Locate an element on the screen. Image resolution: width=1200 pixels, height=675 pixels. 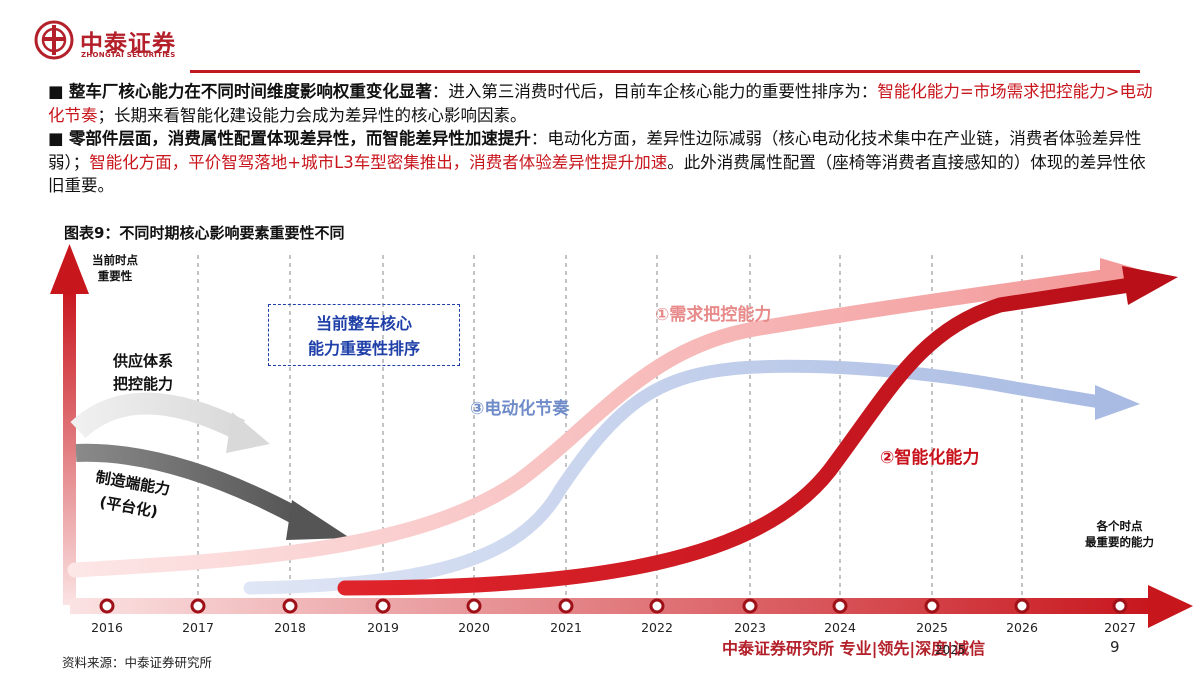
logo-cn-text: 中泰证券 is located at coordinates (128, 44).